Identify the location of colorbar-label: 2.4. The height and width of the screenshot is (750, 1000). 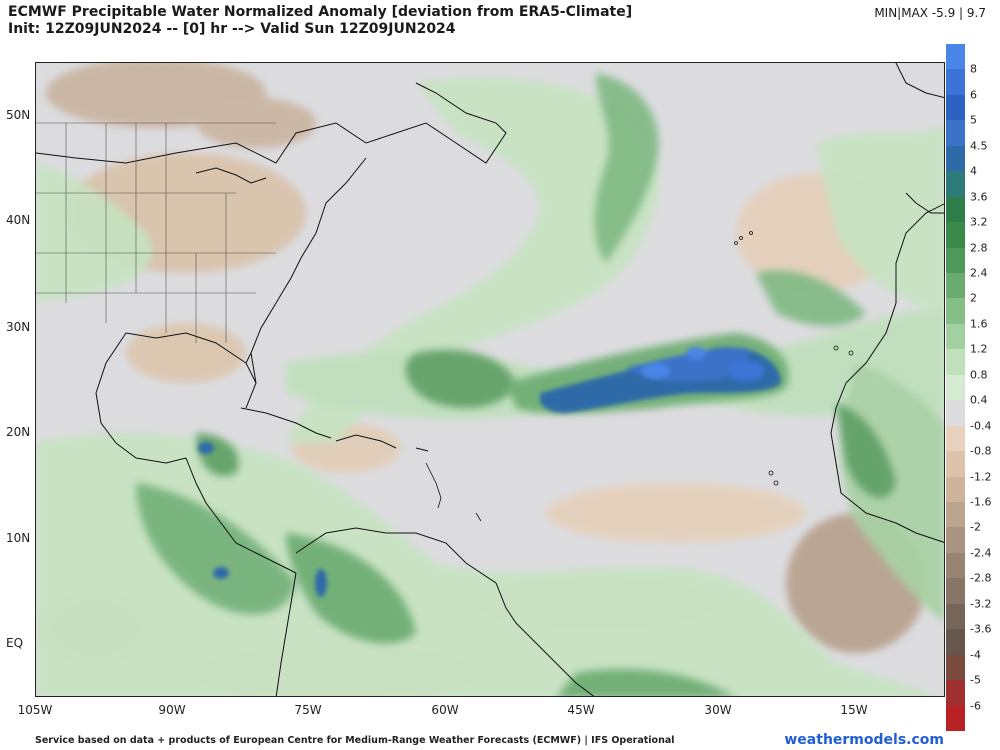
(979, 273).